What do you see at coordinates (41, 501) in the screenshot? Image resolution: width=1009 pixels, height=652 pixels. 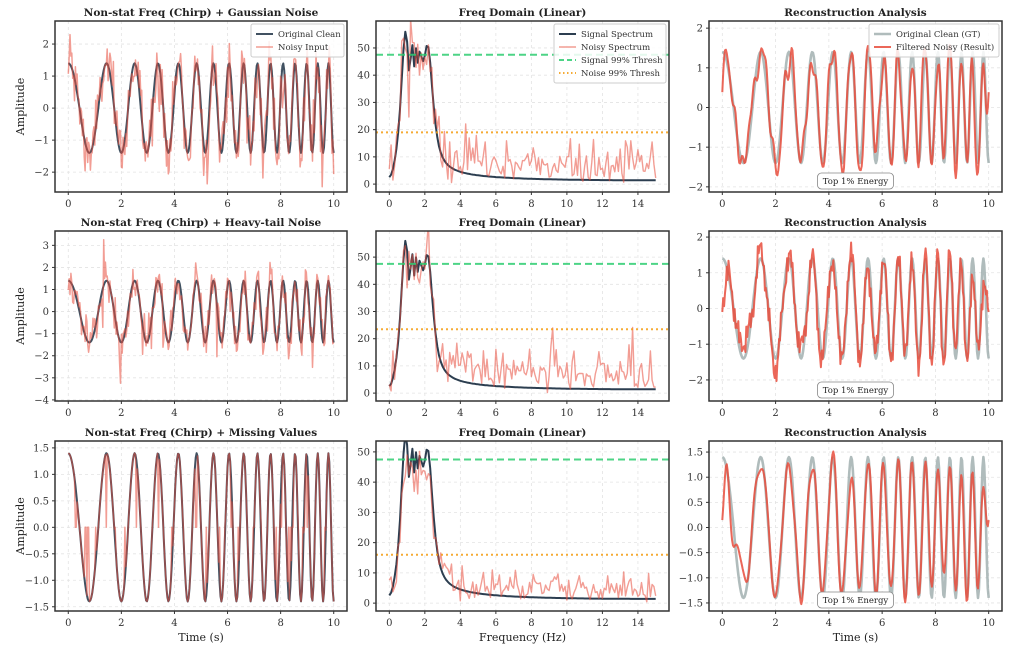 I see `y-tick-label: 0.5` at bounding box center [41, 501].